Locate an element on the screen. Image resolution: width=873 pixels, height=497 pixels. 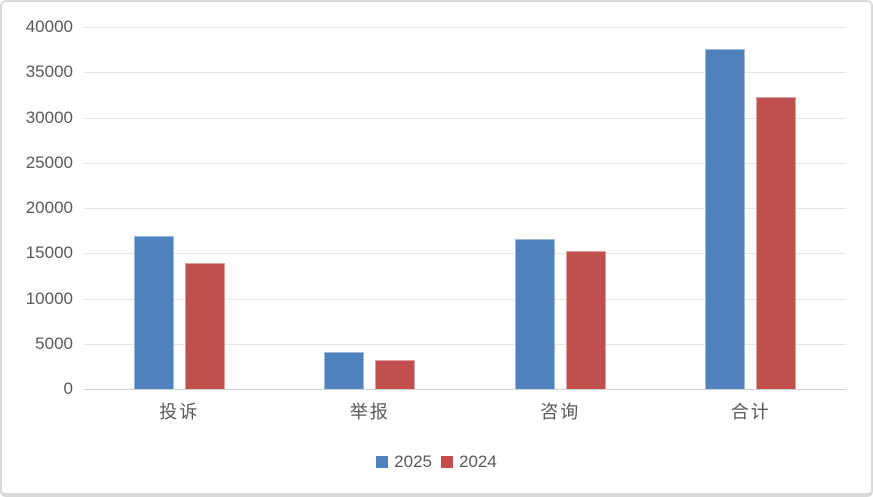
x-axis-category-label: 咨询 is located at coordinates (560, 412).